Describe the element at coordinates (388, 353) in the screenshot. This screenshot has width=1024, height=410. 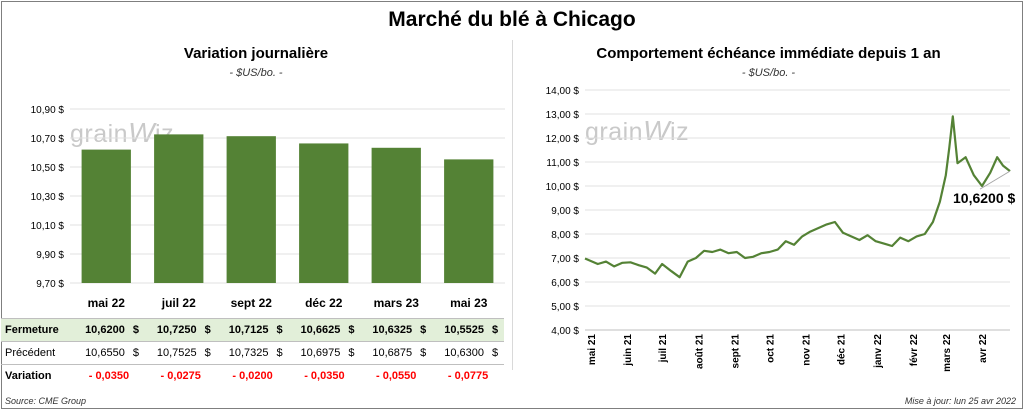
I see `previous-value: 10,6875` at that location.